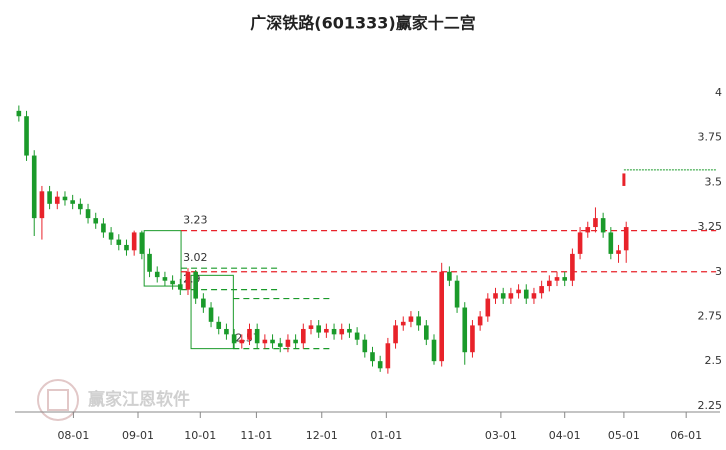  I want to click on y-tick-label: 2.5, so click(714, 360).